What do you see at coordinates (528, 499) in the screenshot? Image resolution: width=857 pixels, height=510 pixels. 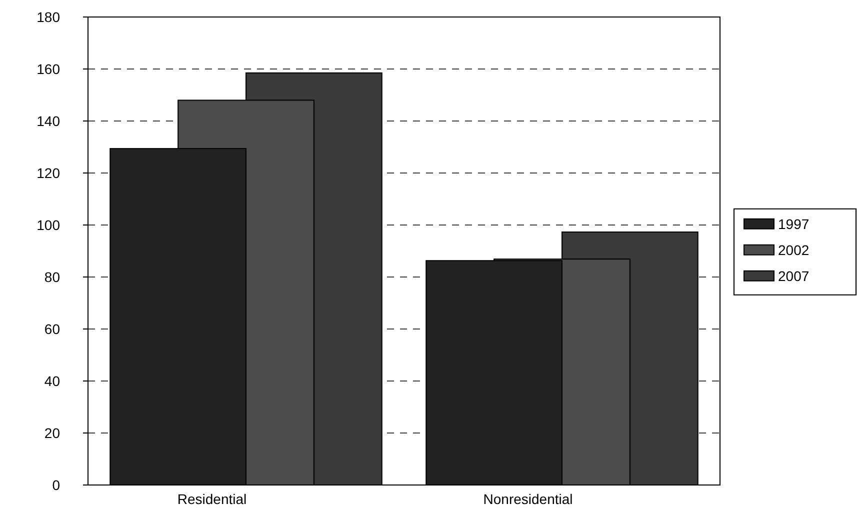 I see `x-tick-label: Nonresidential` at bounding box center [528, 499].